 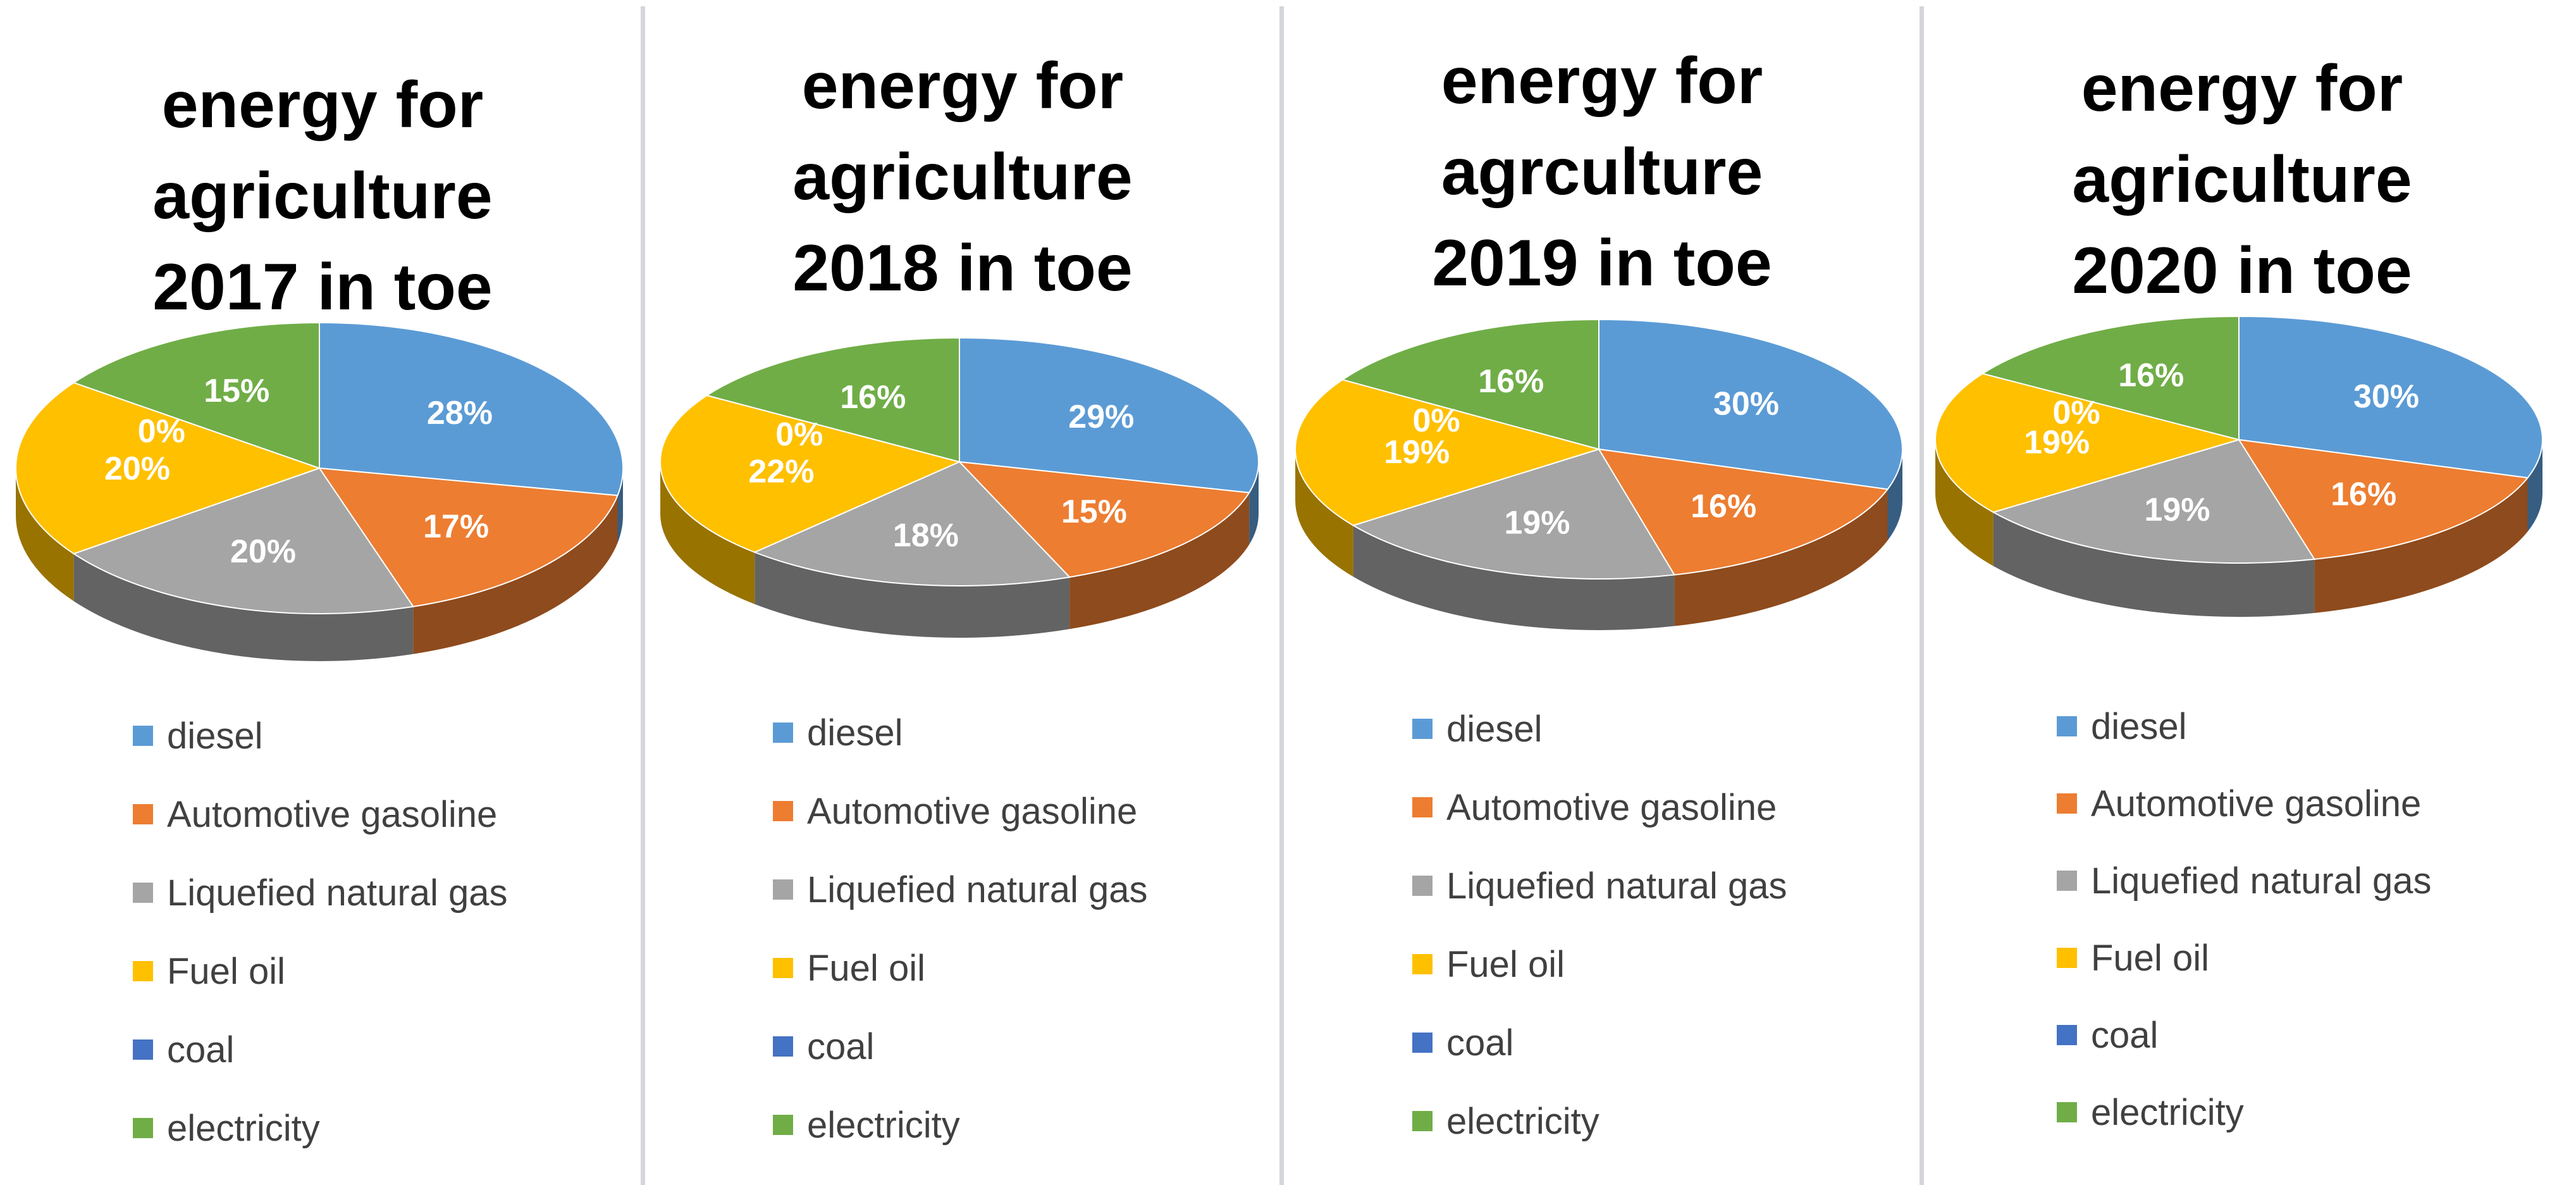 I want to click on data-label-automotive-gasoline: 15%, so click(x=1094, y=511).